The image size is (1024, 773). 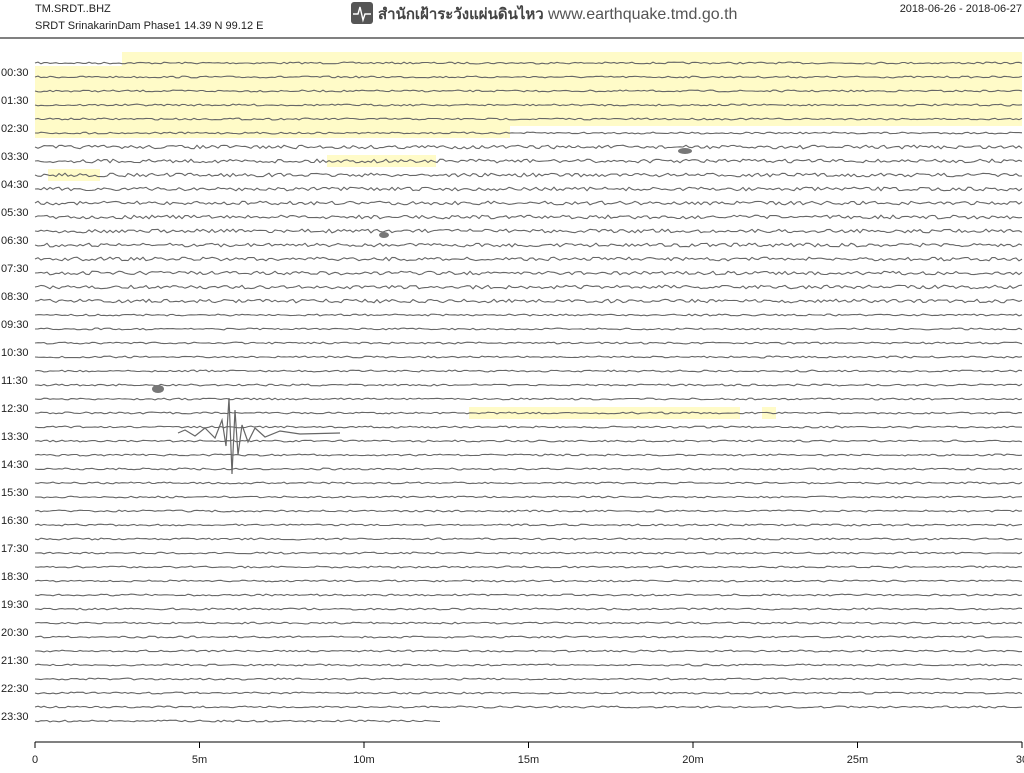 What do you see at coordinates (259, 436) in the screenshot?
I see `earthquake-signal` at bounding box center [259, 436].